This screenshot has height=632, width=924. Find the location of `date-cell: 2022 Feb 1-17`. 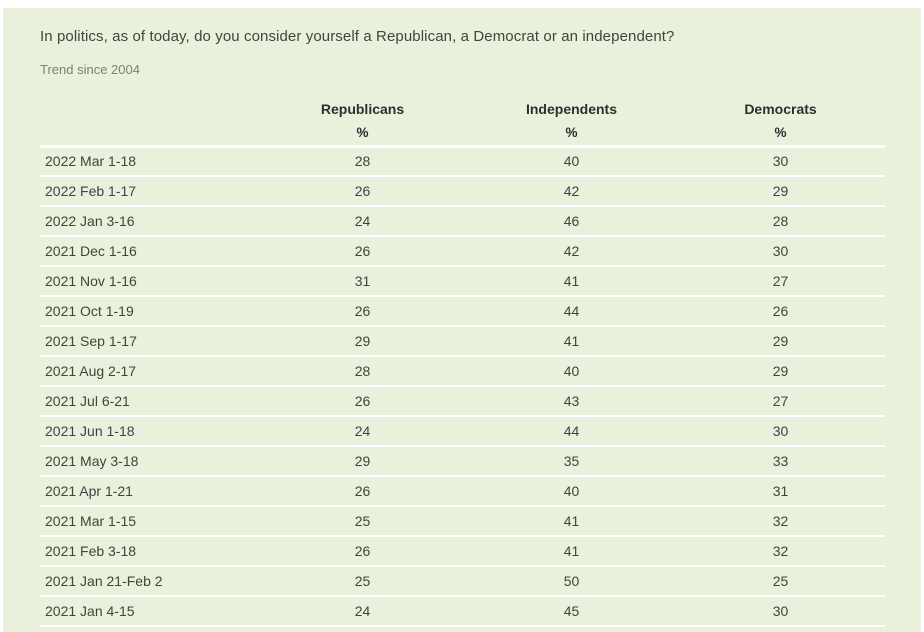

date-cell: 2022 Feb 1-17 is located at coordinates (91, 191).